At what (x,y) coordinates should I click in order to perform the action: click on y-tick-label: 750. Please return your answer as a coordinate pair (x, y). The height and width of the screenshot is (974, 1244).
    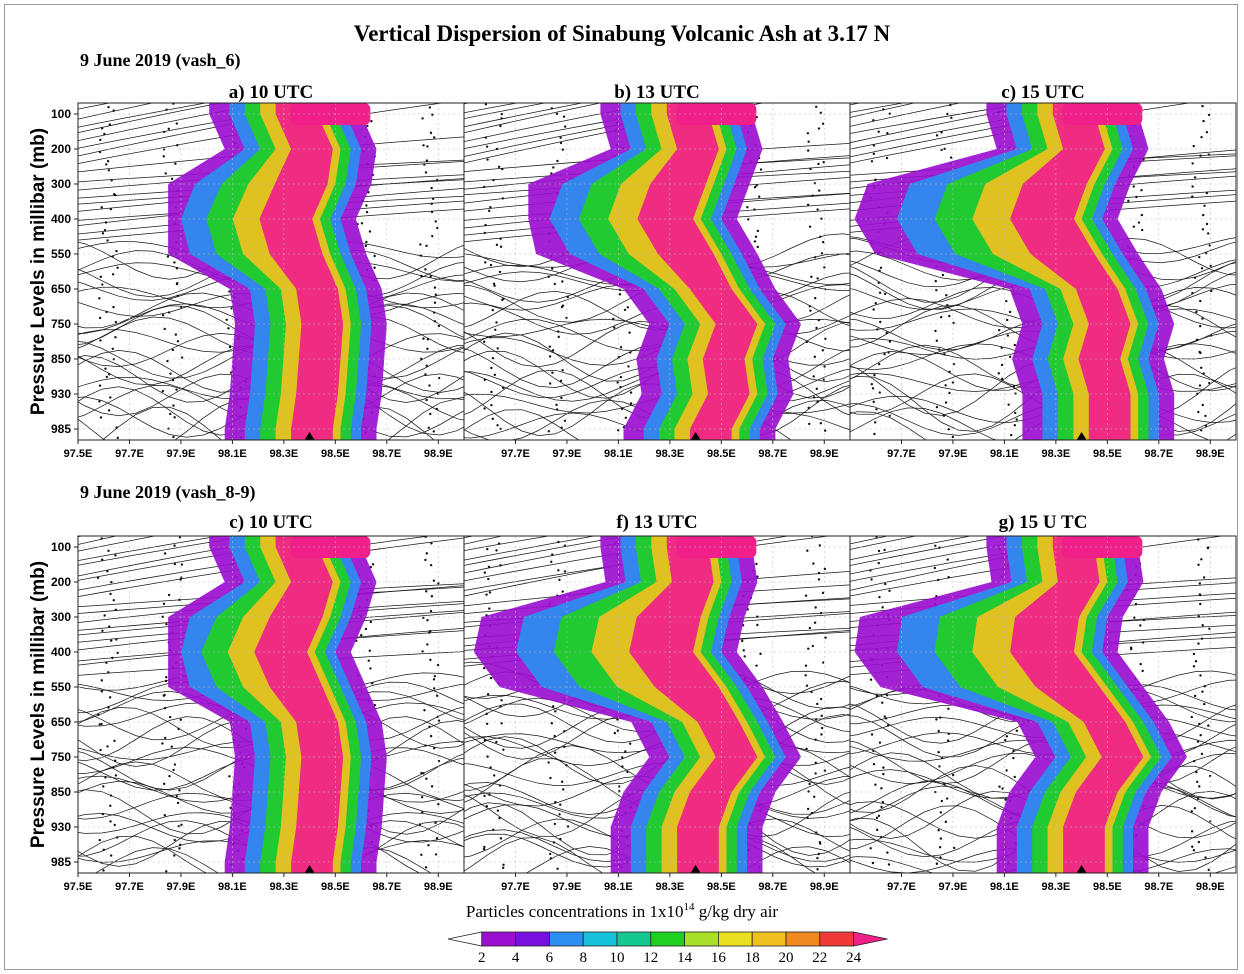
    Looking at the image, I should click on (61, 757).